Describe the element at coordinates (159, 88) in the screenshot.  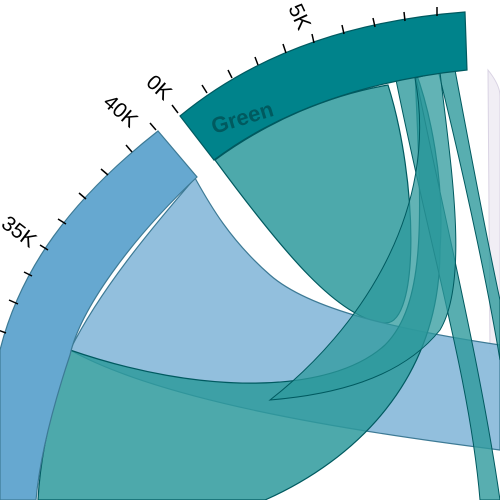
I see `tick-label-green-0: 0K` at that location.